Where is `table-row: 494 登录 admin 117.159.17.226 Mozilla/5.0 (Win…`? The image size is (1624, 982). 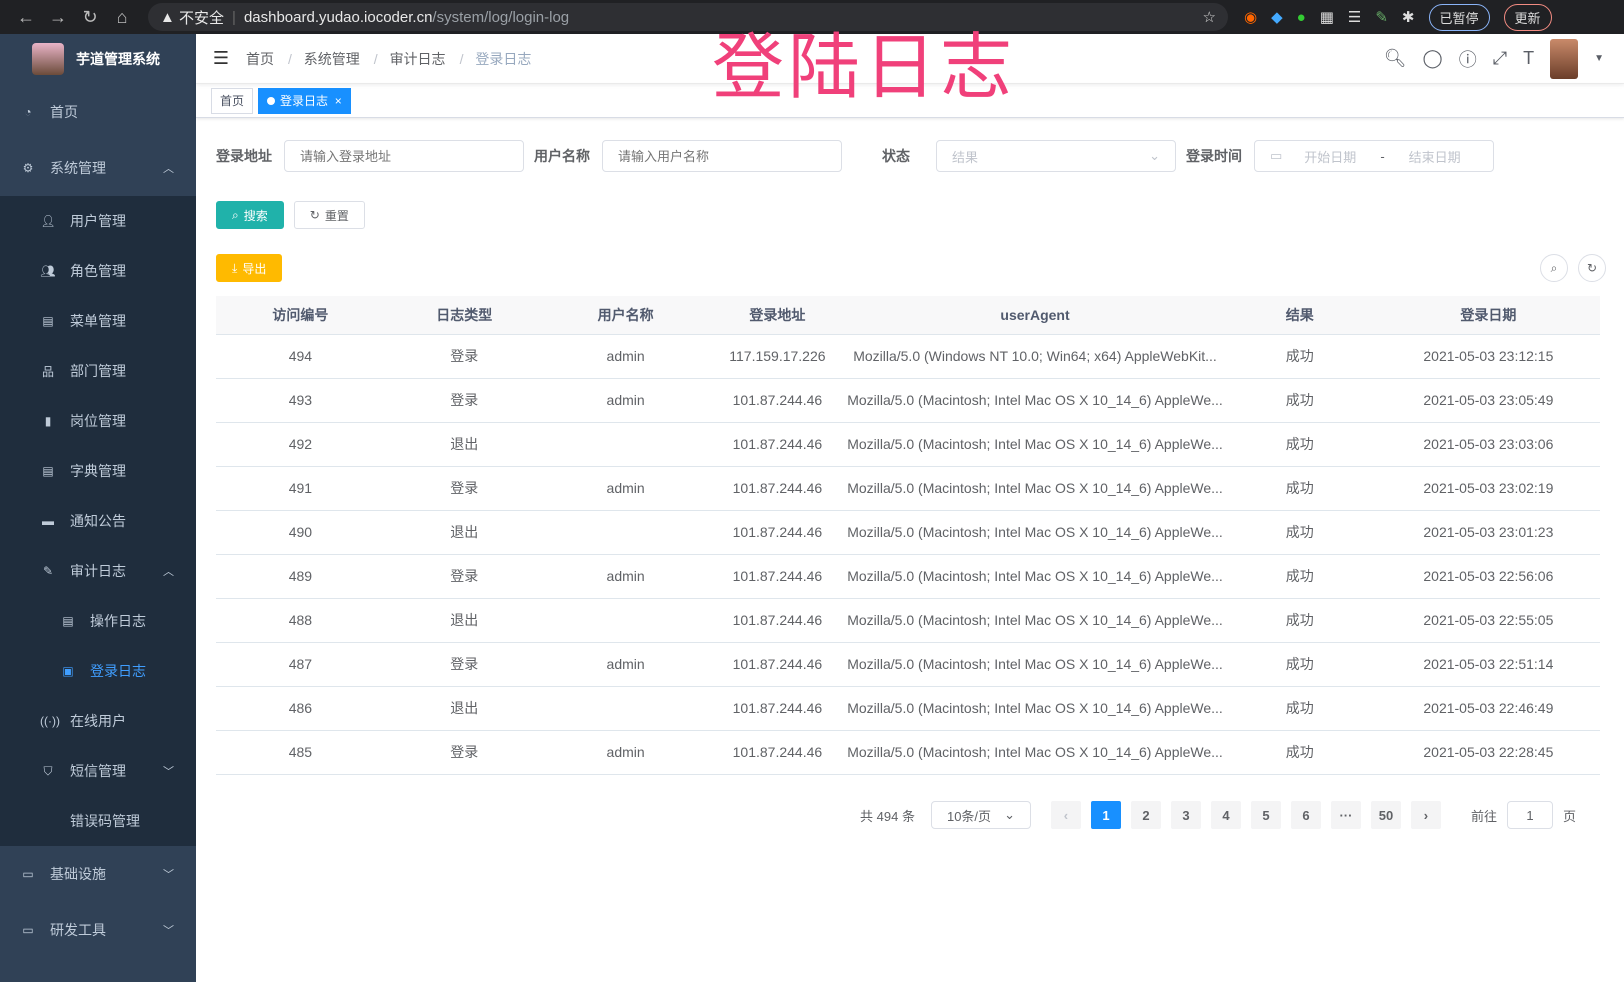
table-row: 494 登录 admin 117.159.17.226 Mozilla/5.0 (Win… is located at coordinates (908, 356).